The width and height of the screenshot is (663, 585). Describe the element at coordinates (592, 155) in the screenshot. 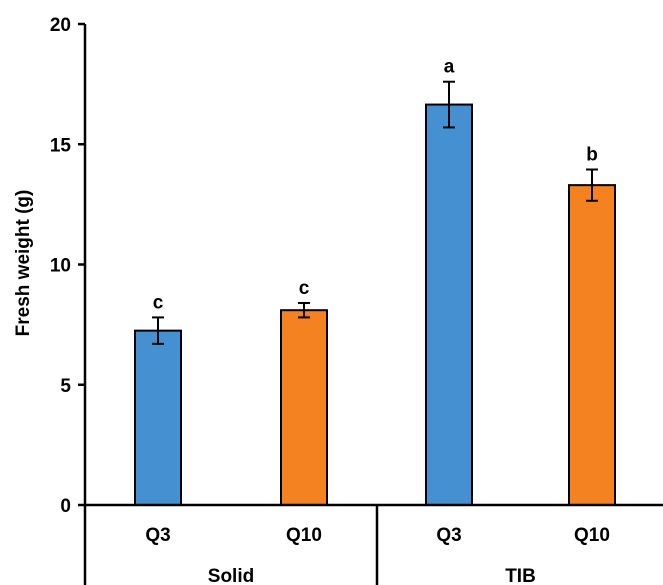

I see `significance-label: b` at that location.